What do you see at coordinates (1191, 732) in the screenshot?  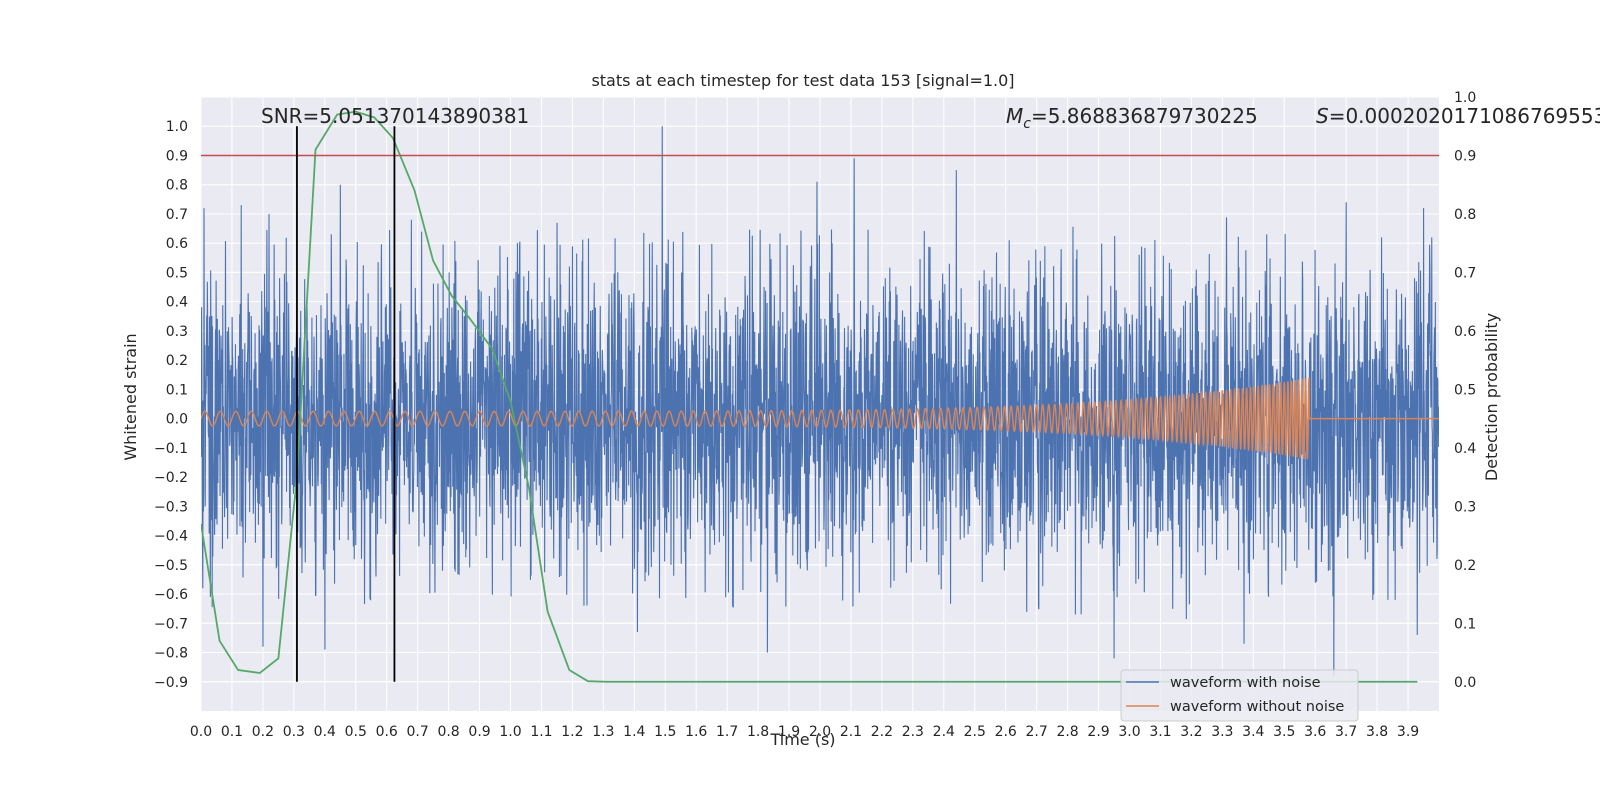 I see `x-tick-label: 3.2` at bounding box center [1191, 732].